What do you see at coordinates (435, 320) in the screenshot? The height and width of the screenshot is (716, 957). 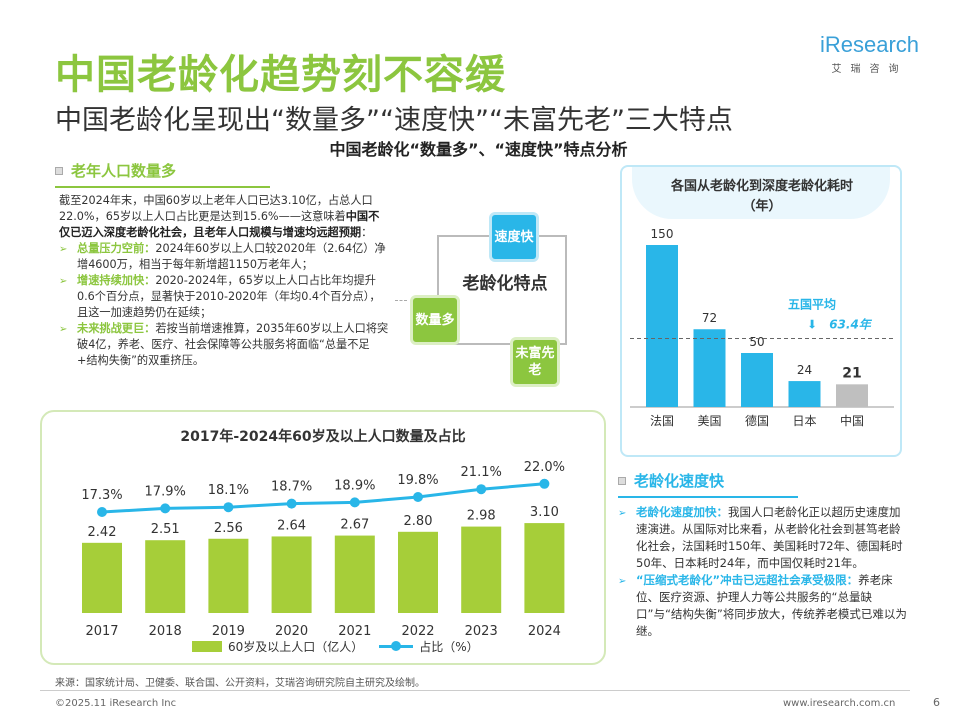 I see `node-quantity: 数量多` at bounding box center [435, 320].